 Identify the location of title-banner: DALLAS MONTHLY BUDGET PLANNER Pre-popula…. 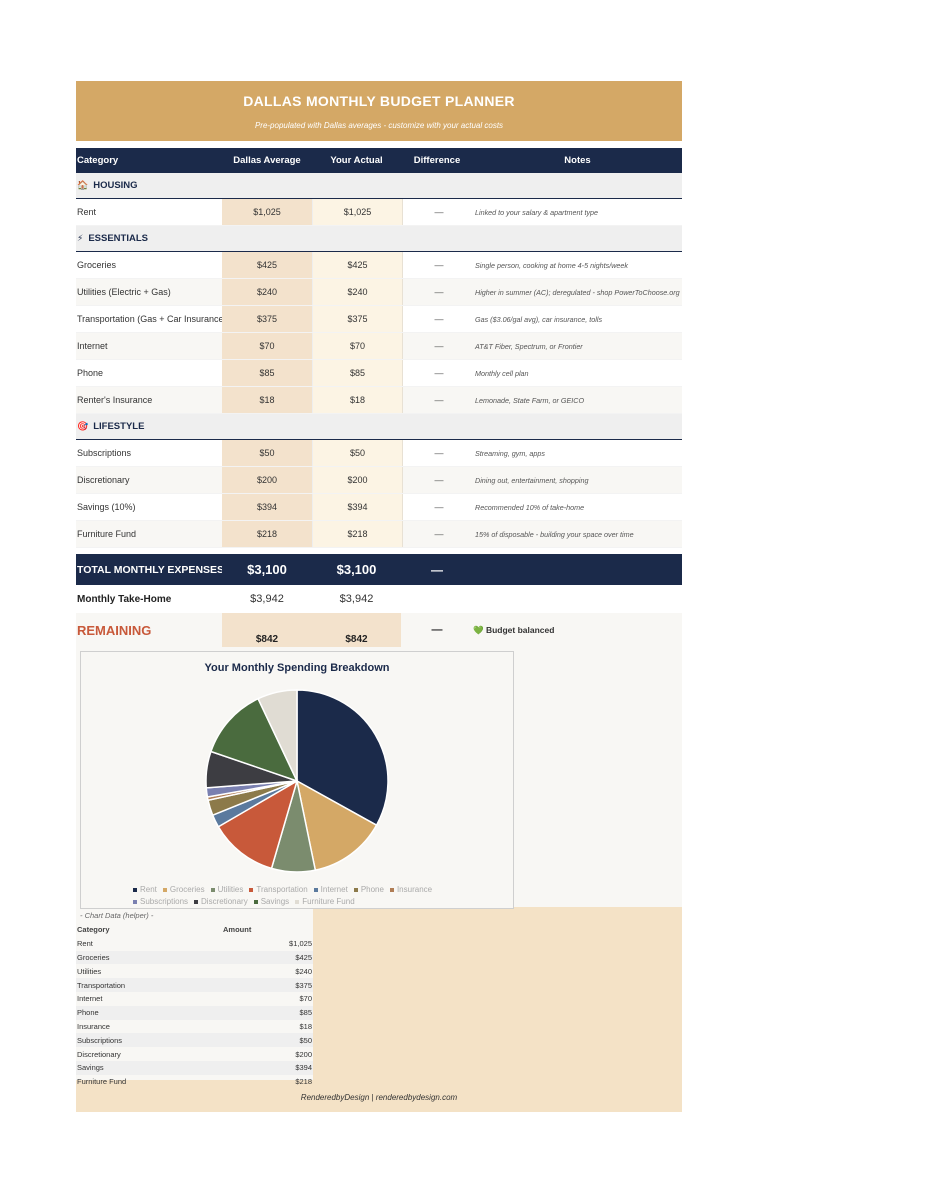
(379, 111).